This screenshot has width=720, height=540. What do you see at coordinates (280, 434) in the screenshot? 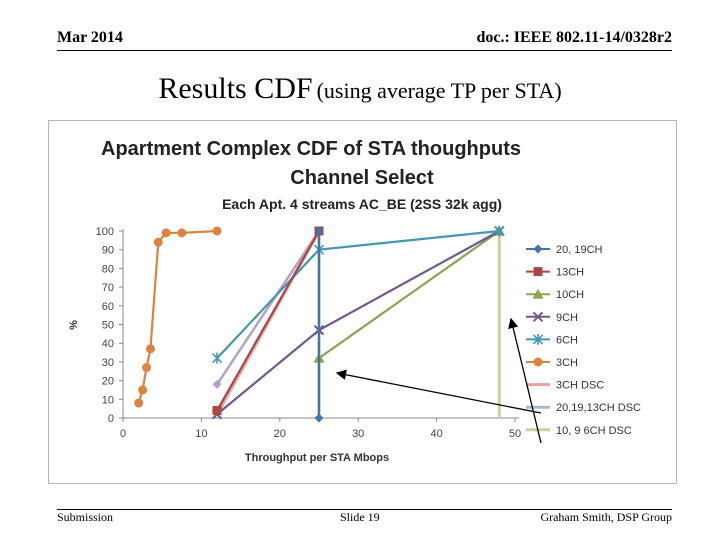
I see `x-tick-label: 20` at bounding box center [280, 434].